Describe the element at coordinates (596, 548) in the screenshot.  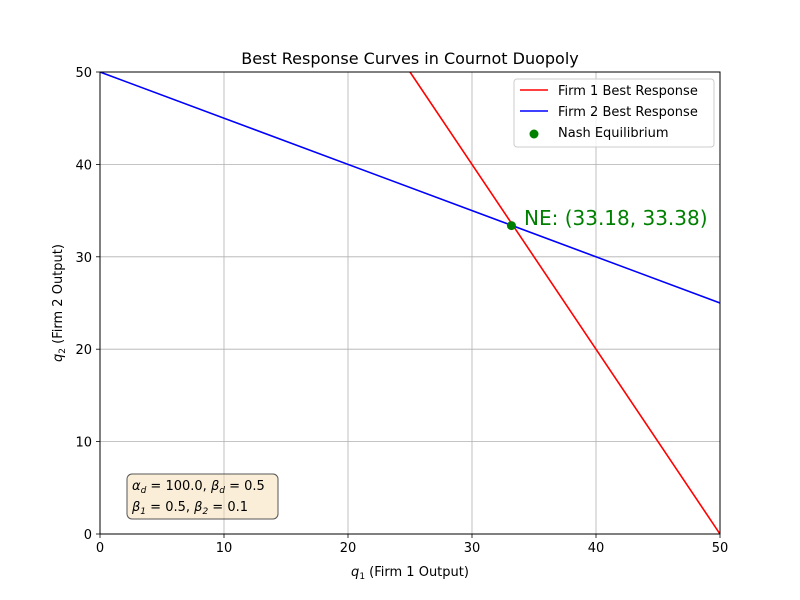
I see `x-tick-label: 40` at that location.